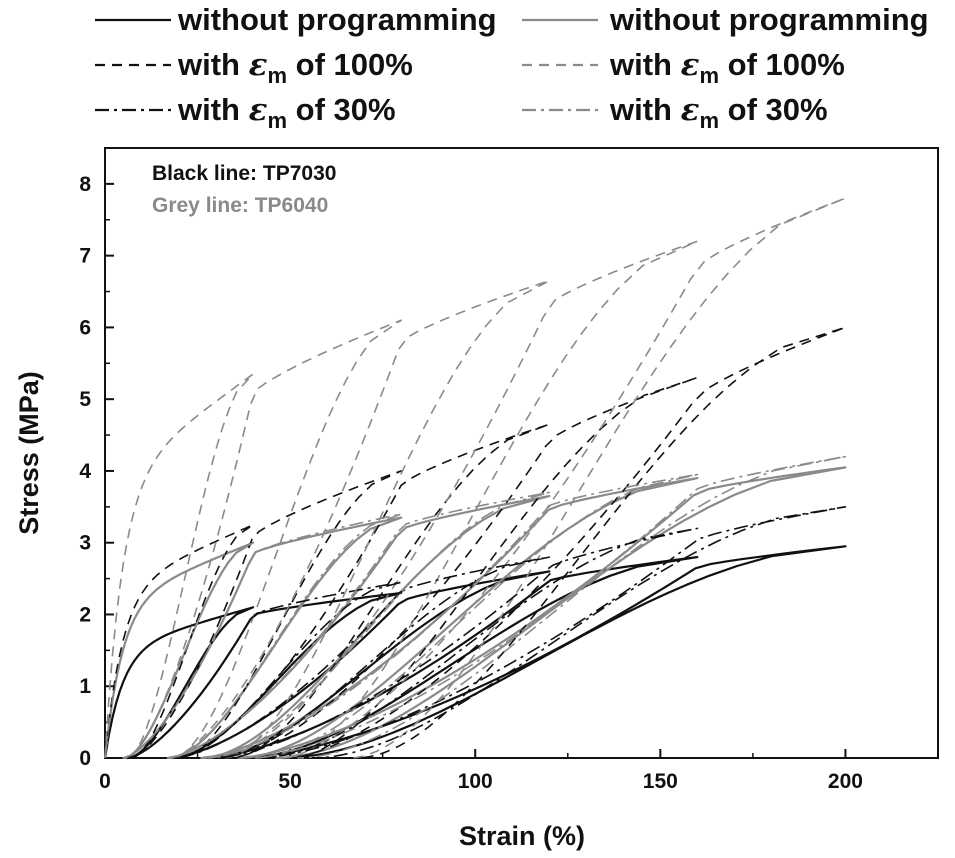  What do you see at coordinates (286, 112) in the screenshot?
I see `legend-label-4: with εm of 30%` at bounding box center [286, 112].